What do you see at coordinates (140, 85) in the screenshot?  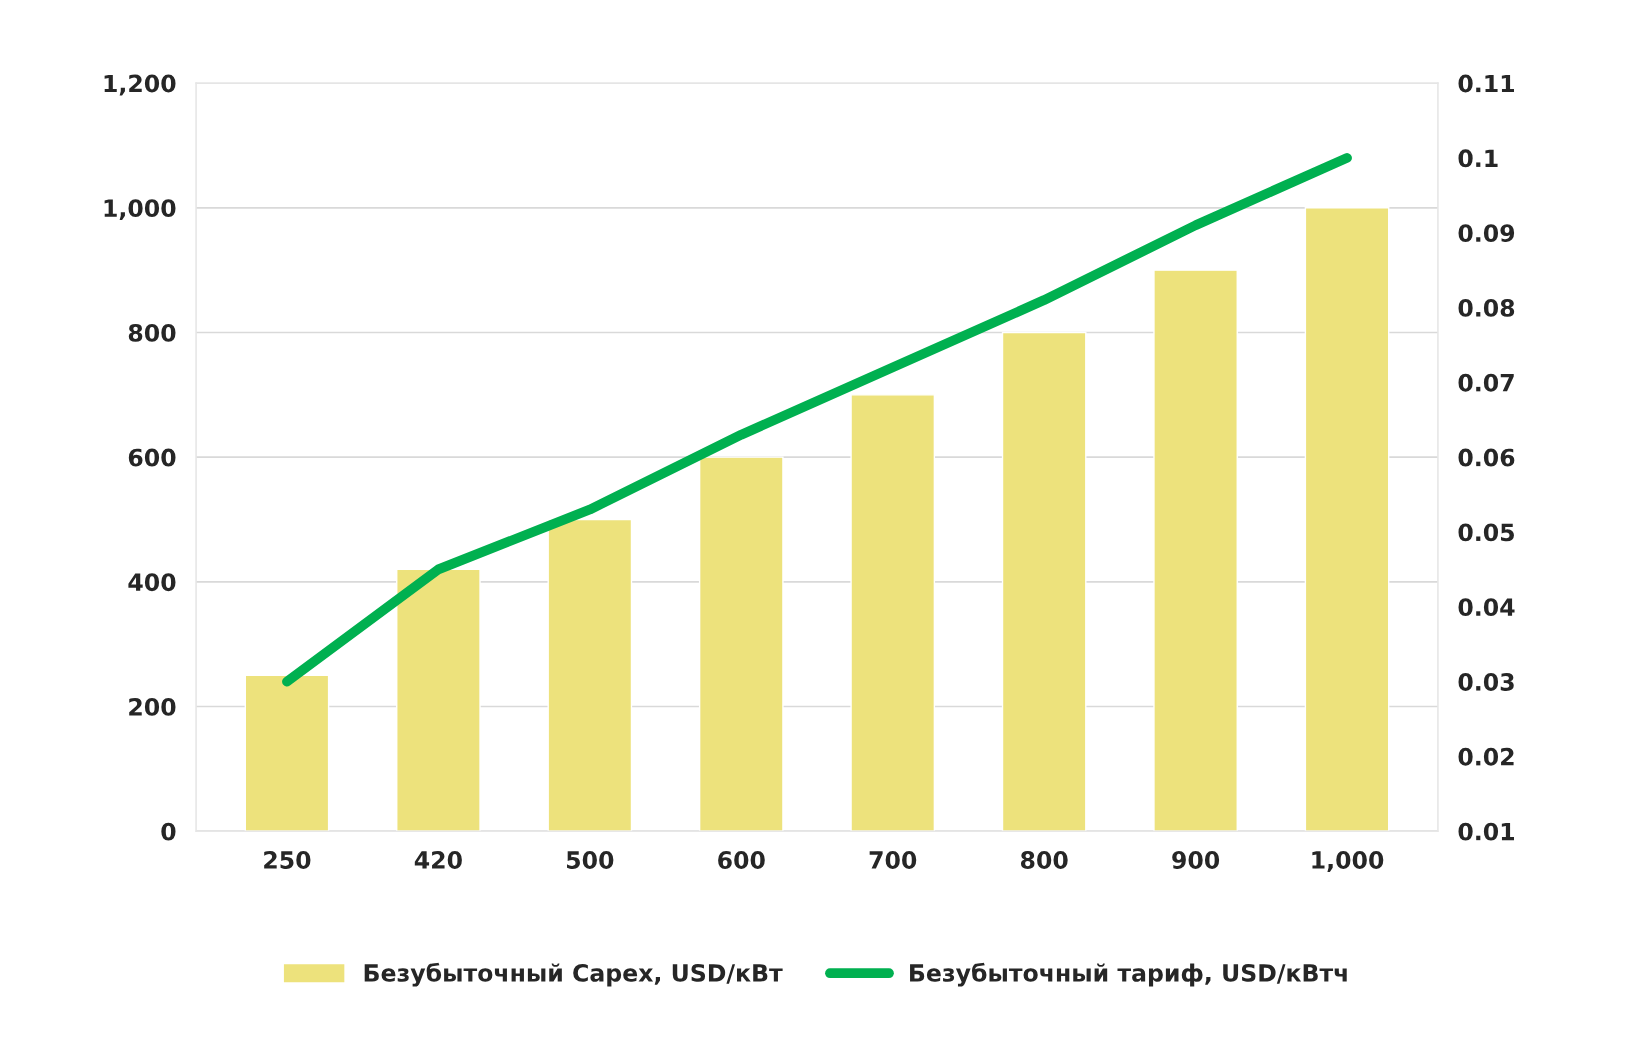 I see `y-tick-label: 1,200` at bounding box center [140, 85].